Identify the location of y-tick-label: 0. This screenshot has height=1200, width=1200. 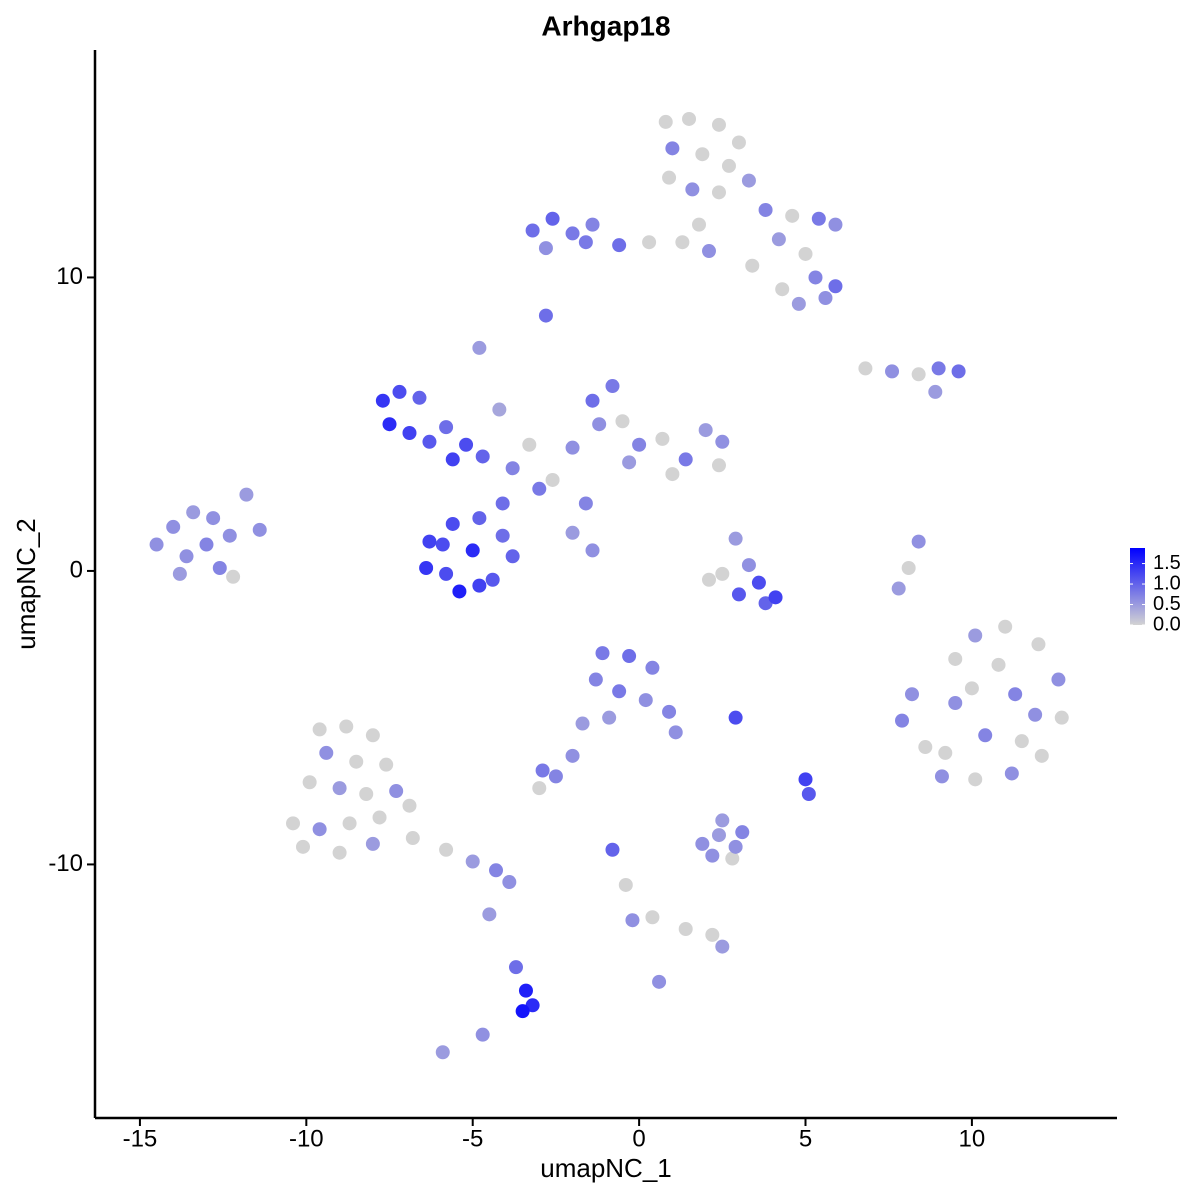
(76, 569).